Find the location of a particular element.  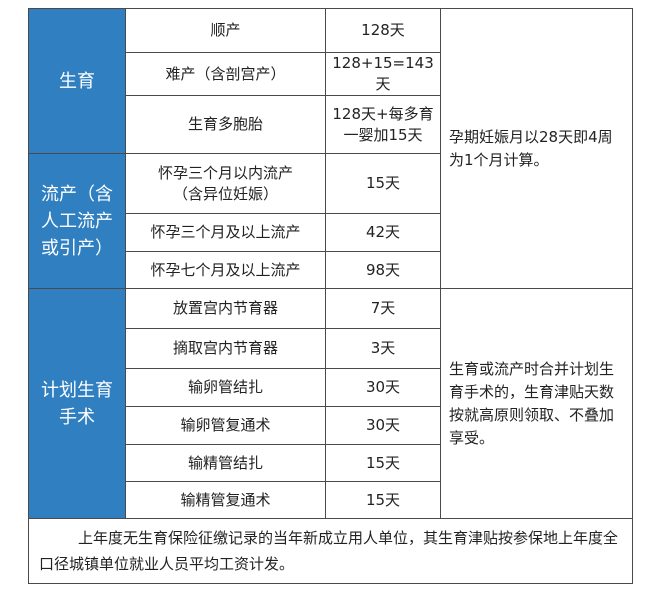

cell-line: 放置宫内节育器 is located at coordinates (225, 308).